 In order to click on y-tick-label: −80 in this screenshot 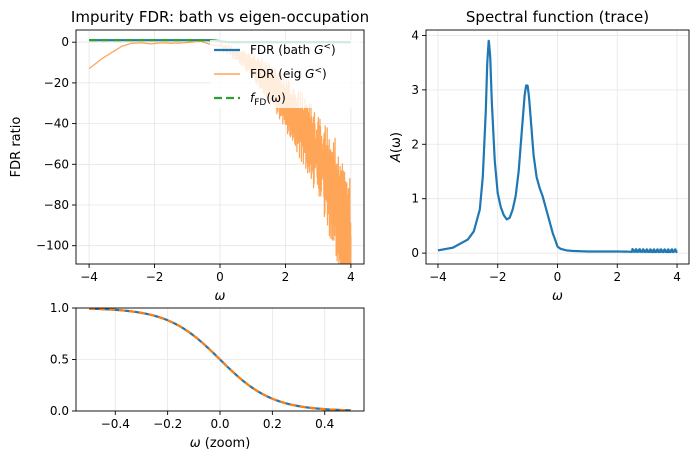, I will do `click(56, 205)`.